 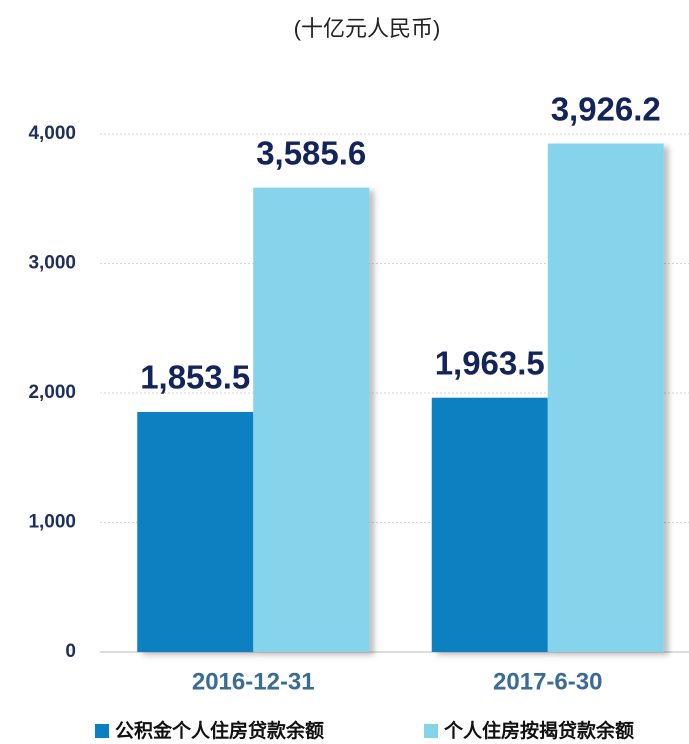 What do you see at coordinates (538, 730) in the screenshot?
I see `legend-label: 个人住房按揭贷款余额` at bounding box center [538, 730].